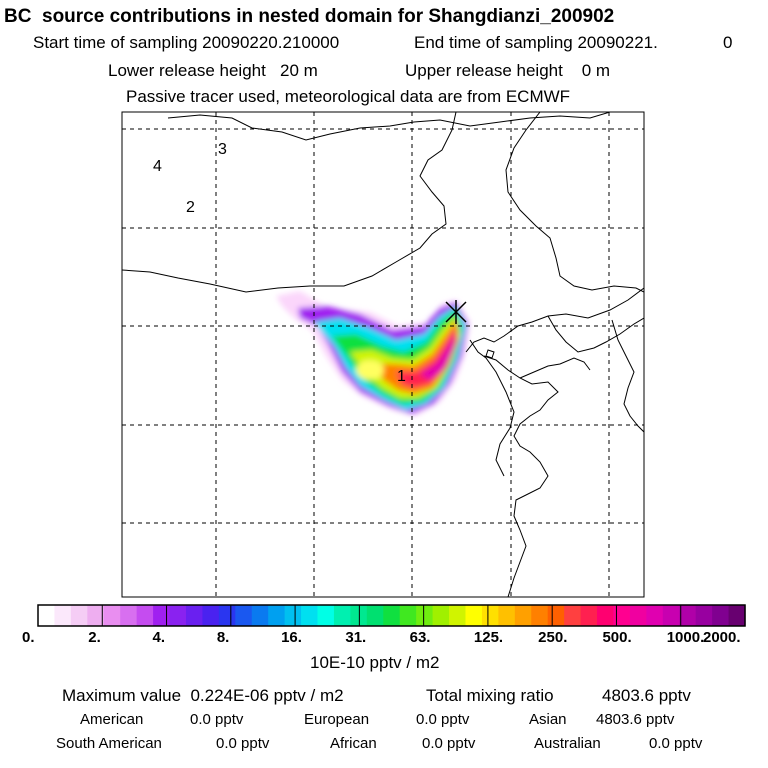  Describe the element at coordinates (370, 370) in the screenshot. I see `plume-yellow-core` at that location.